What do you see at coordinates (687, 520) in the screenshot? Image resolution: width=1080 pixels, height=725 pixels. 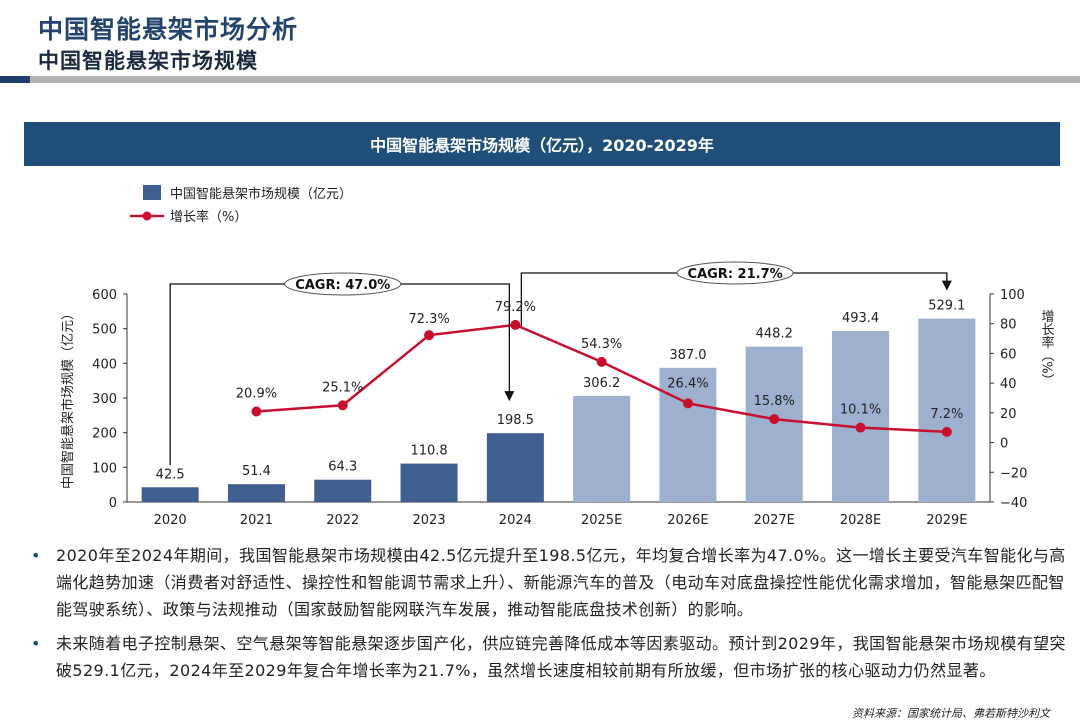 I see `x-tick-label: 2026E` at bounding box center [687, 520].